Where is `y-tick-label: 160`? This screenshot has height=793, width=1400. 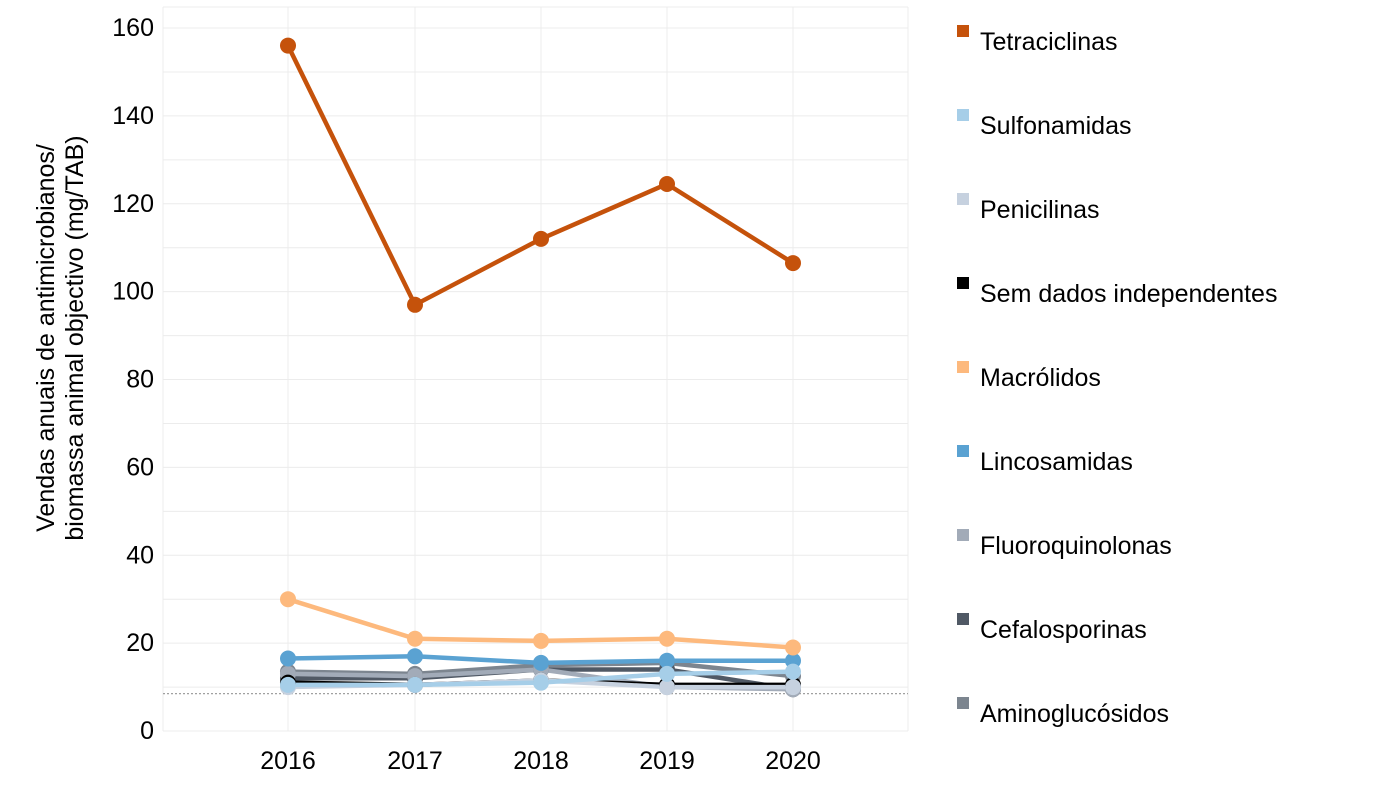 y-tick-label: 160 is located at coordinates (133, 28).